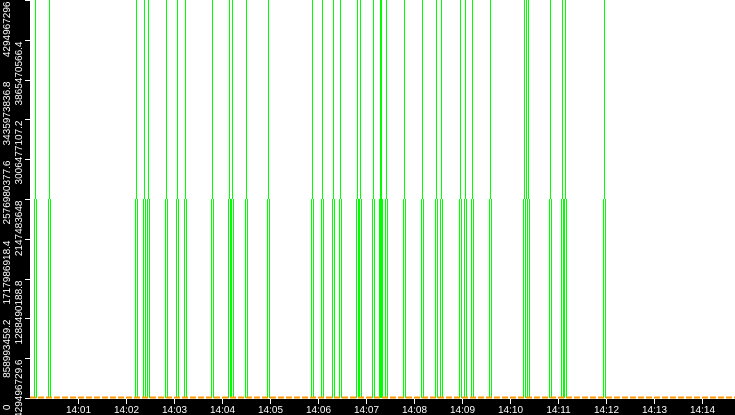  Describe the element at coordinates (19, 152) in the screenshot. I see `y-tick-label: 3006477107.2` at that location.